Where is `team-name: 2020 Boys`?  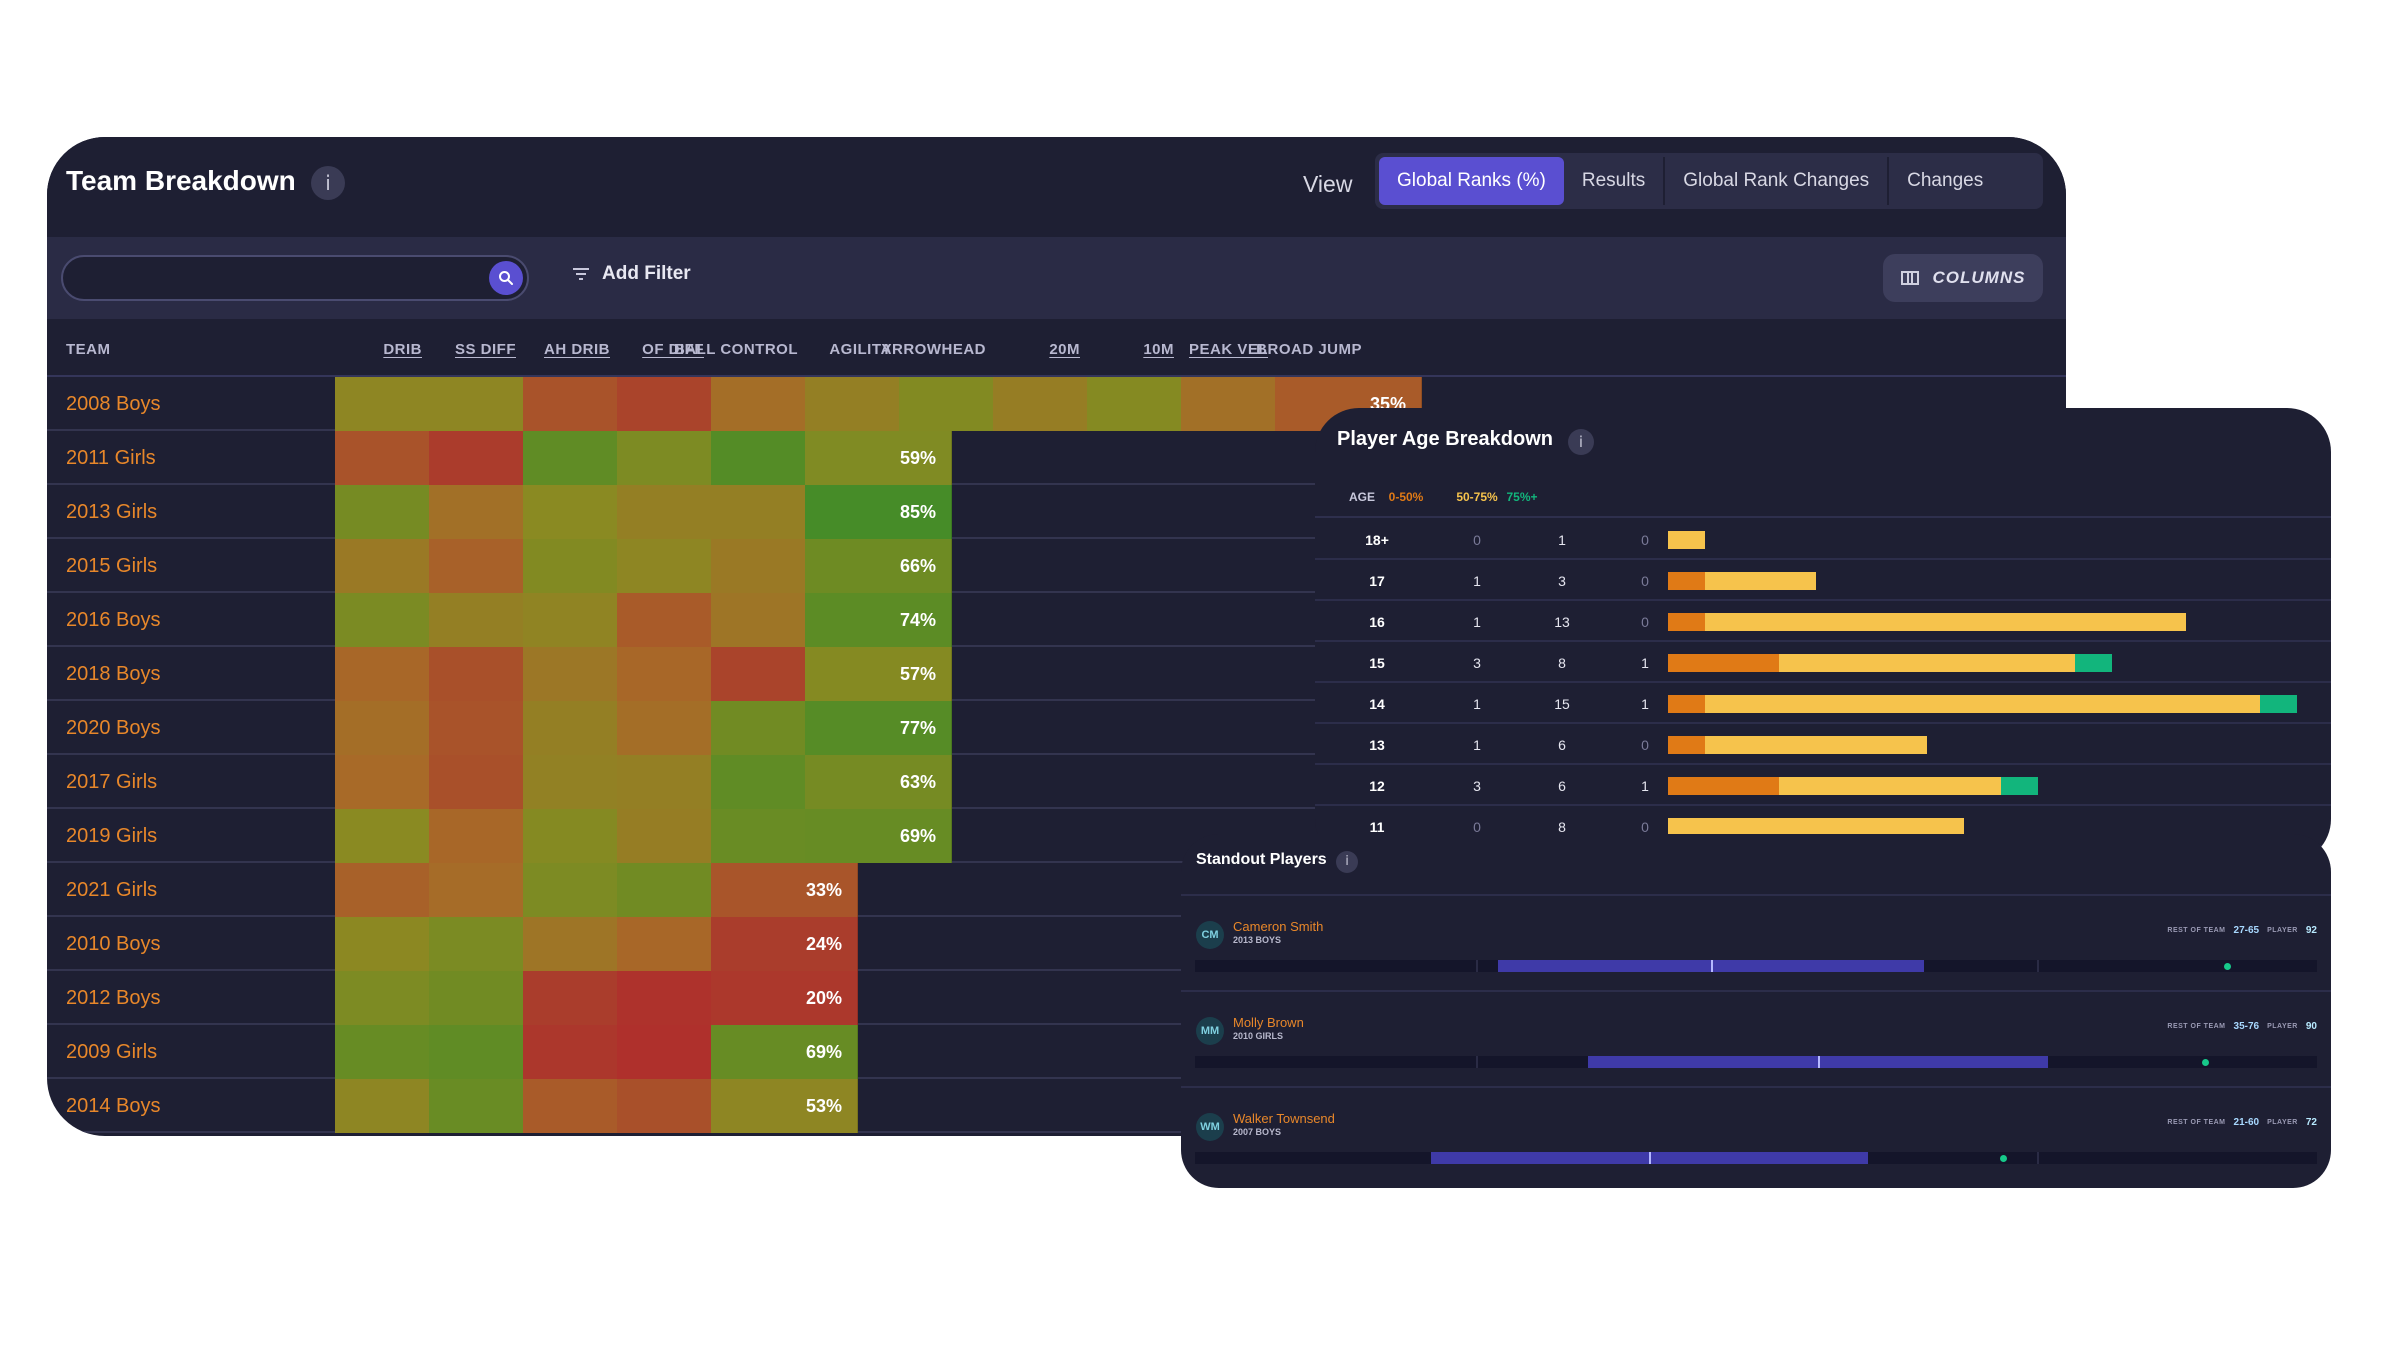
team-name: 2020 Boys is located at coordinates (113, 728).